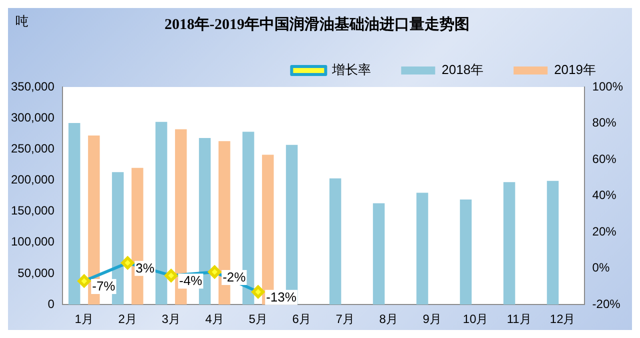  I want to click on x-tick-label: 12月, so click(563, 319).